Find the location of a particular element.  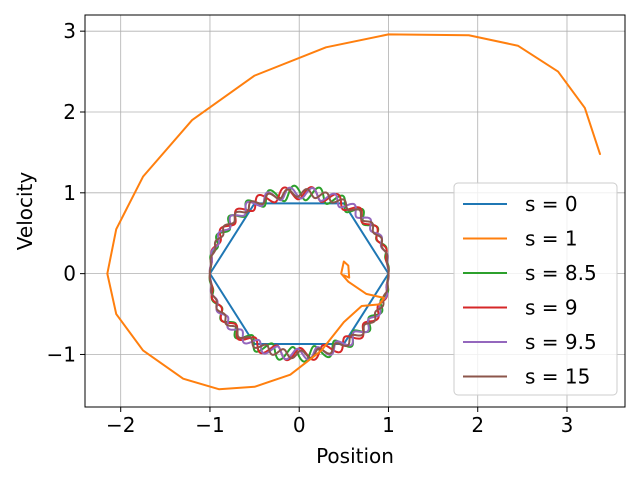

x-tick-label: −2 is located at coordinates (120, 425).